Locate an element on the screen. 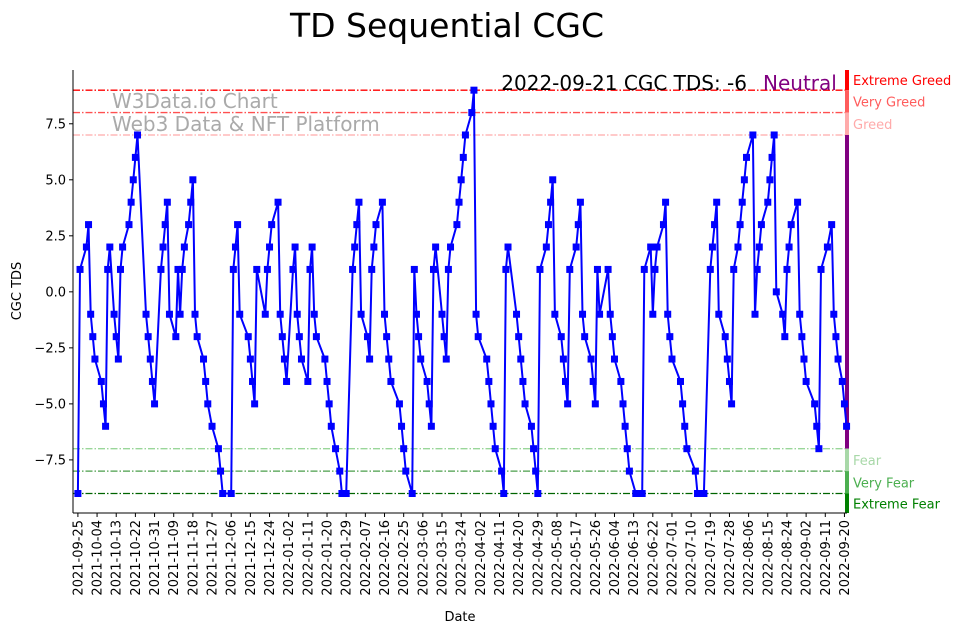  annotation-text: 2022-09-21 CGC TDS: -6 is located at coordinates (624, 83).